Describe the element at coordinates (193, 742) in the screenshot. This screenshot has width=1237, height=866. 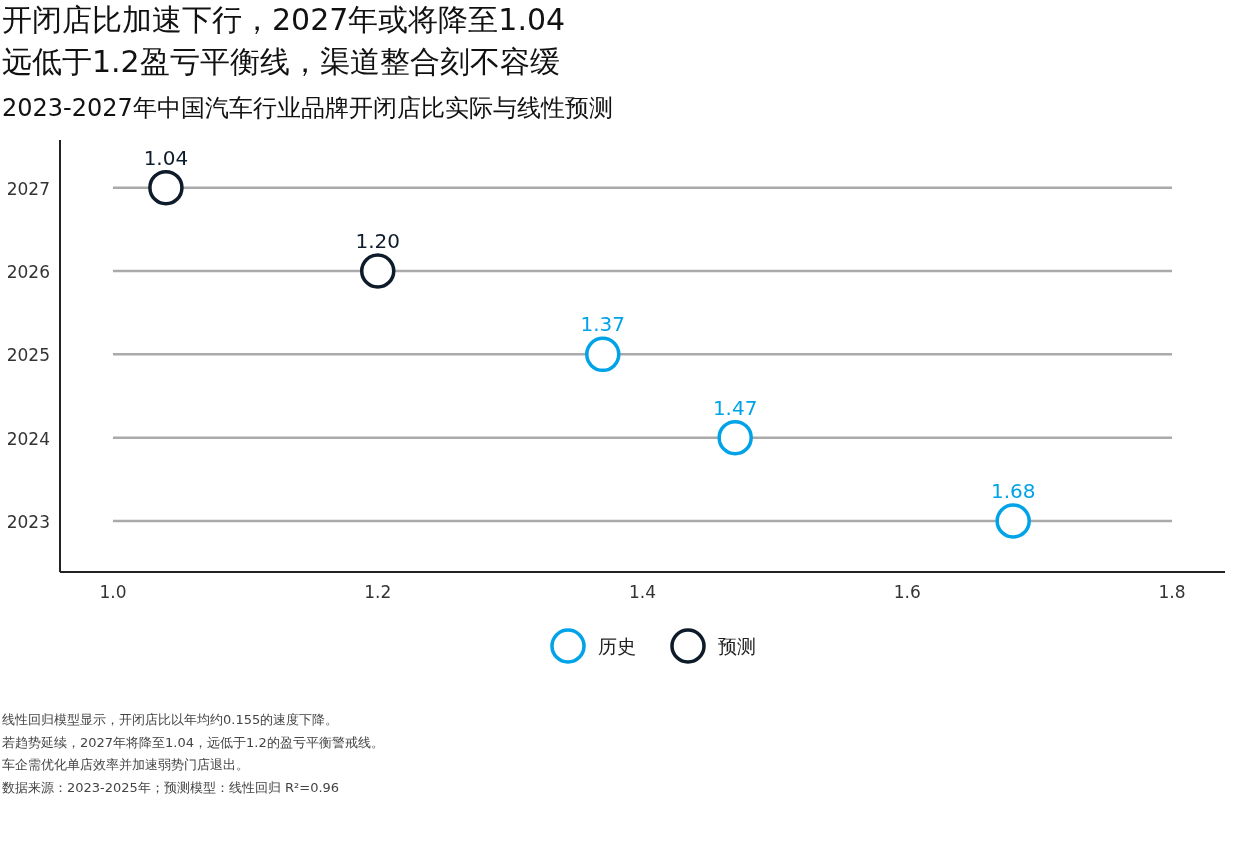
I see `text: 若趋势延续，2027年将降至1.04，远低于1.2的盈亏平衡警戒线。` at that location.